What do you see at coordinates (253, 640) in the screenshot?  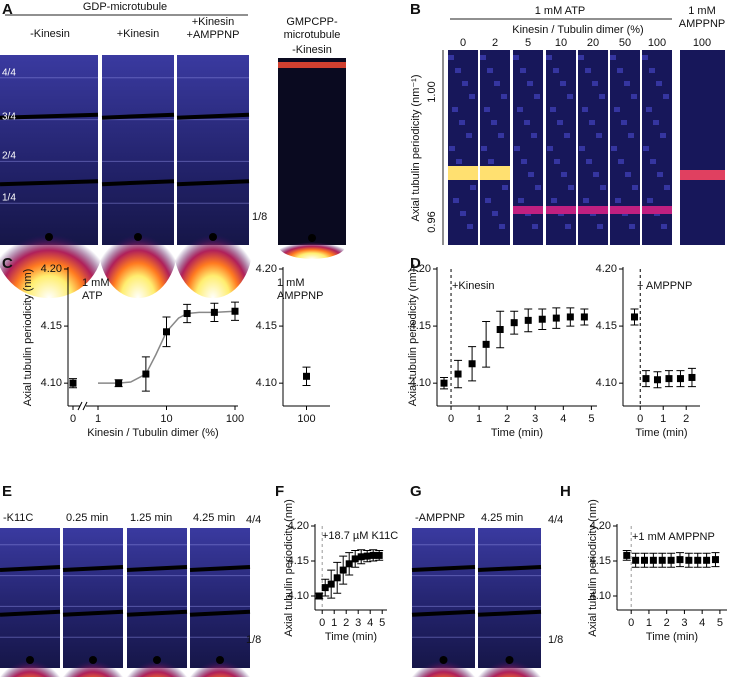 I see `marker-label: 1/8` at bounding box center [253, 640].